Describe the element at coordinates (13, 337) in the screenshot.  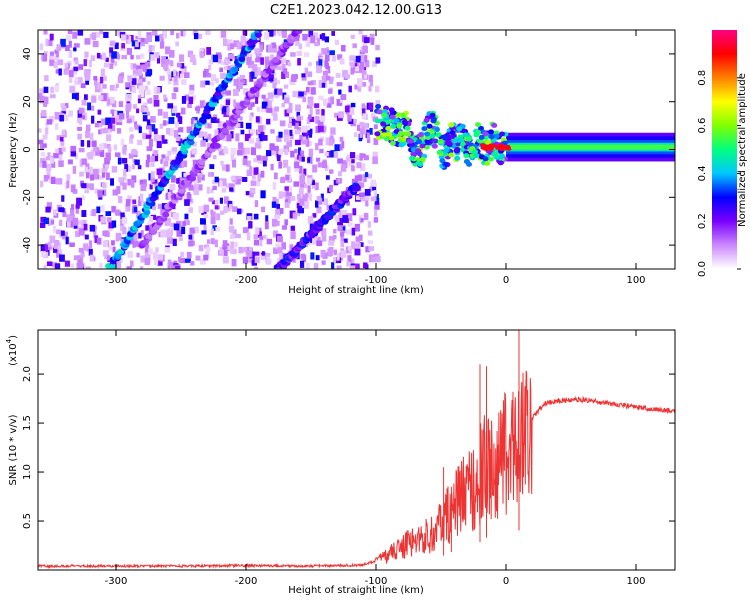
I see `multiplier-close: )` at that location.